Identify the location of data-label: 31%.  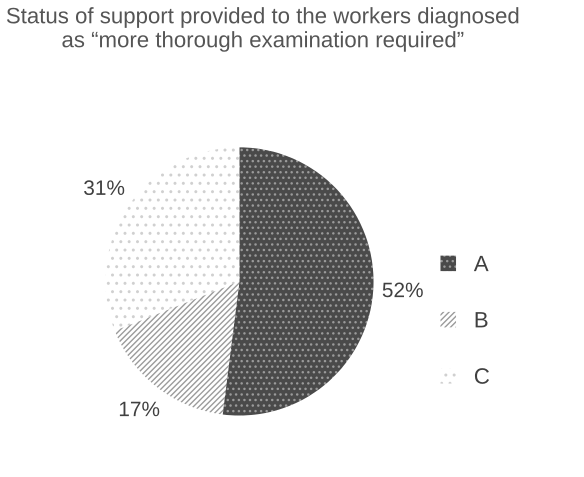
(104, 188).